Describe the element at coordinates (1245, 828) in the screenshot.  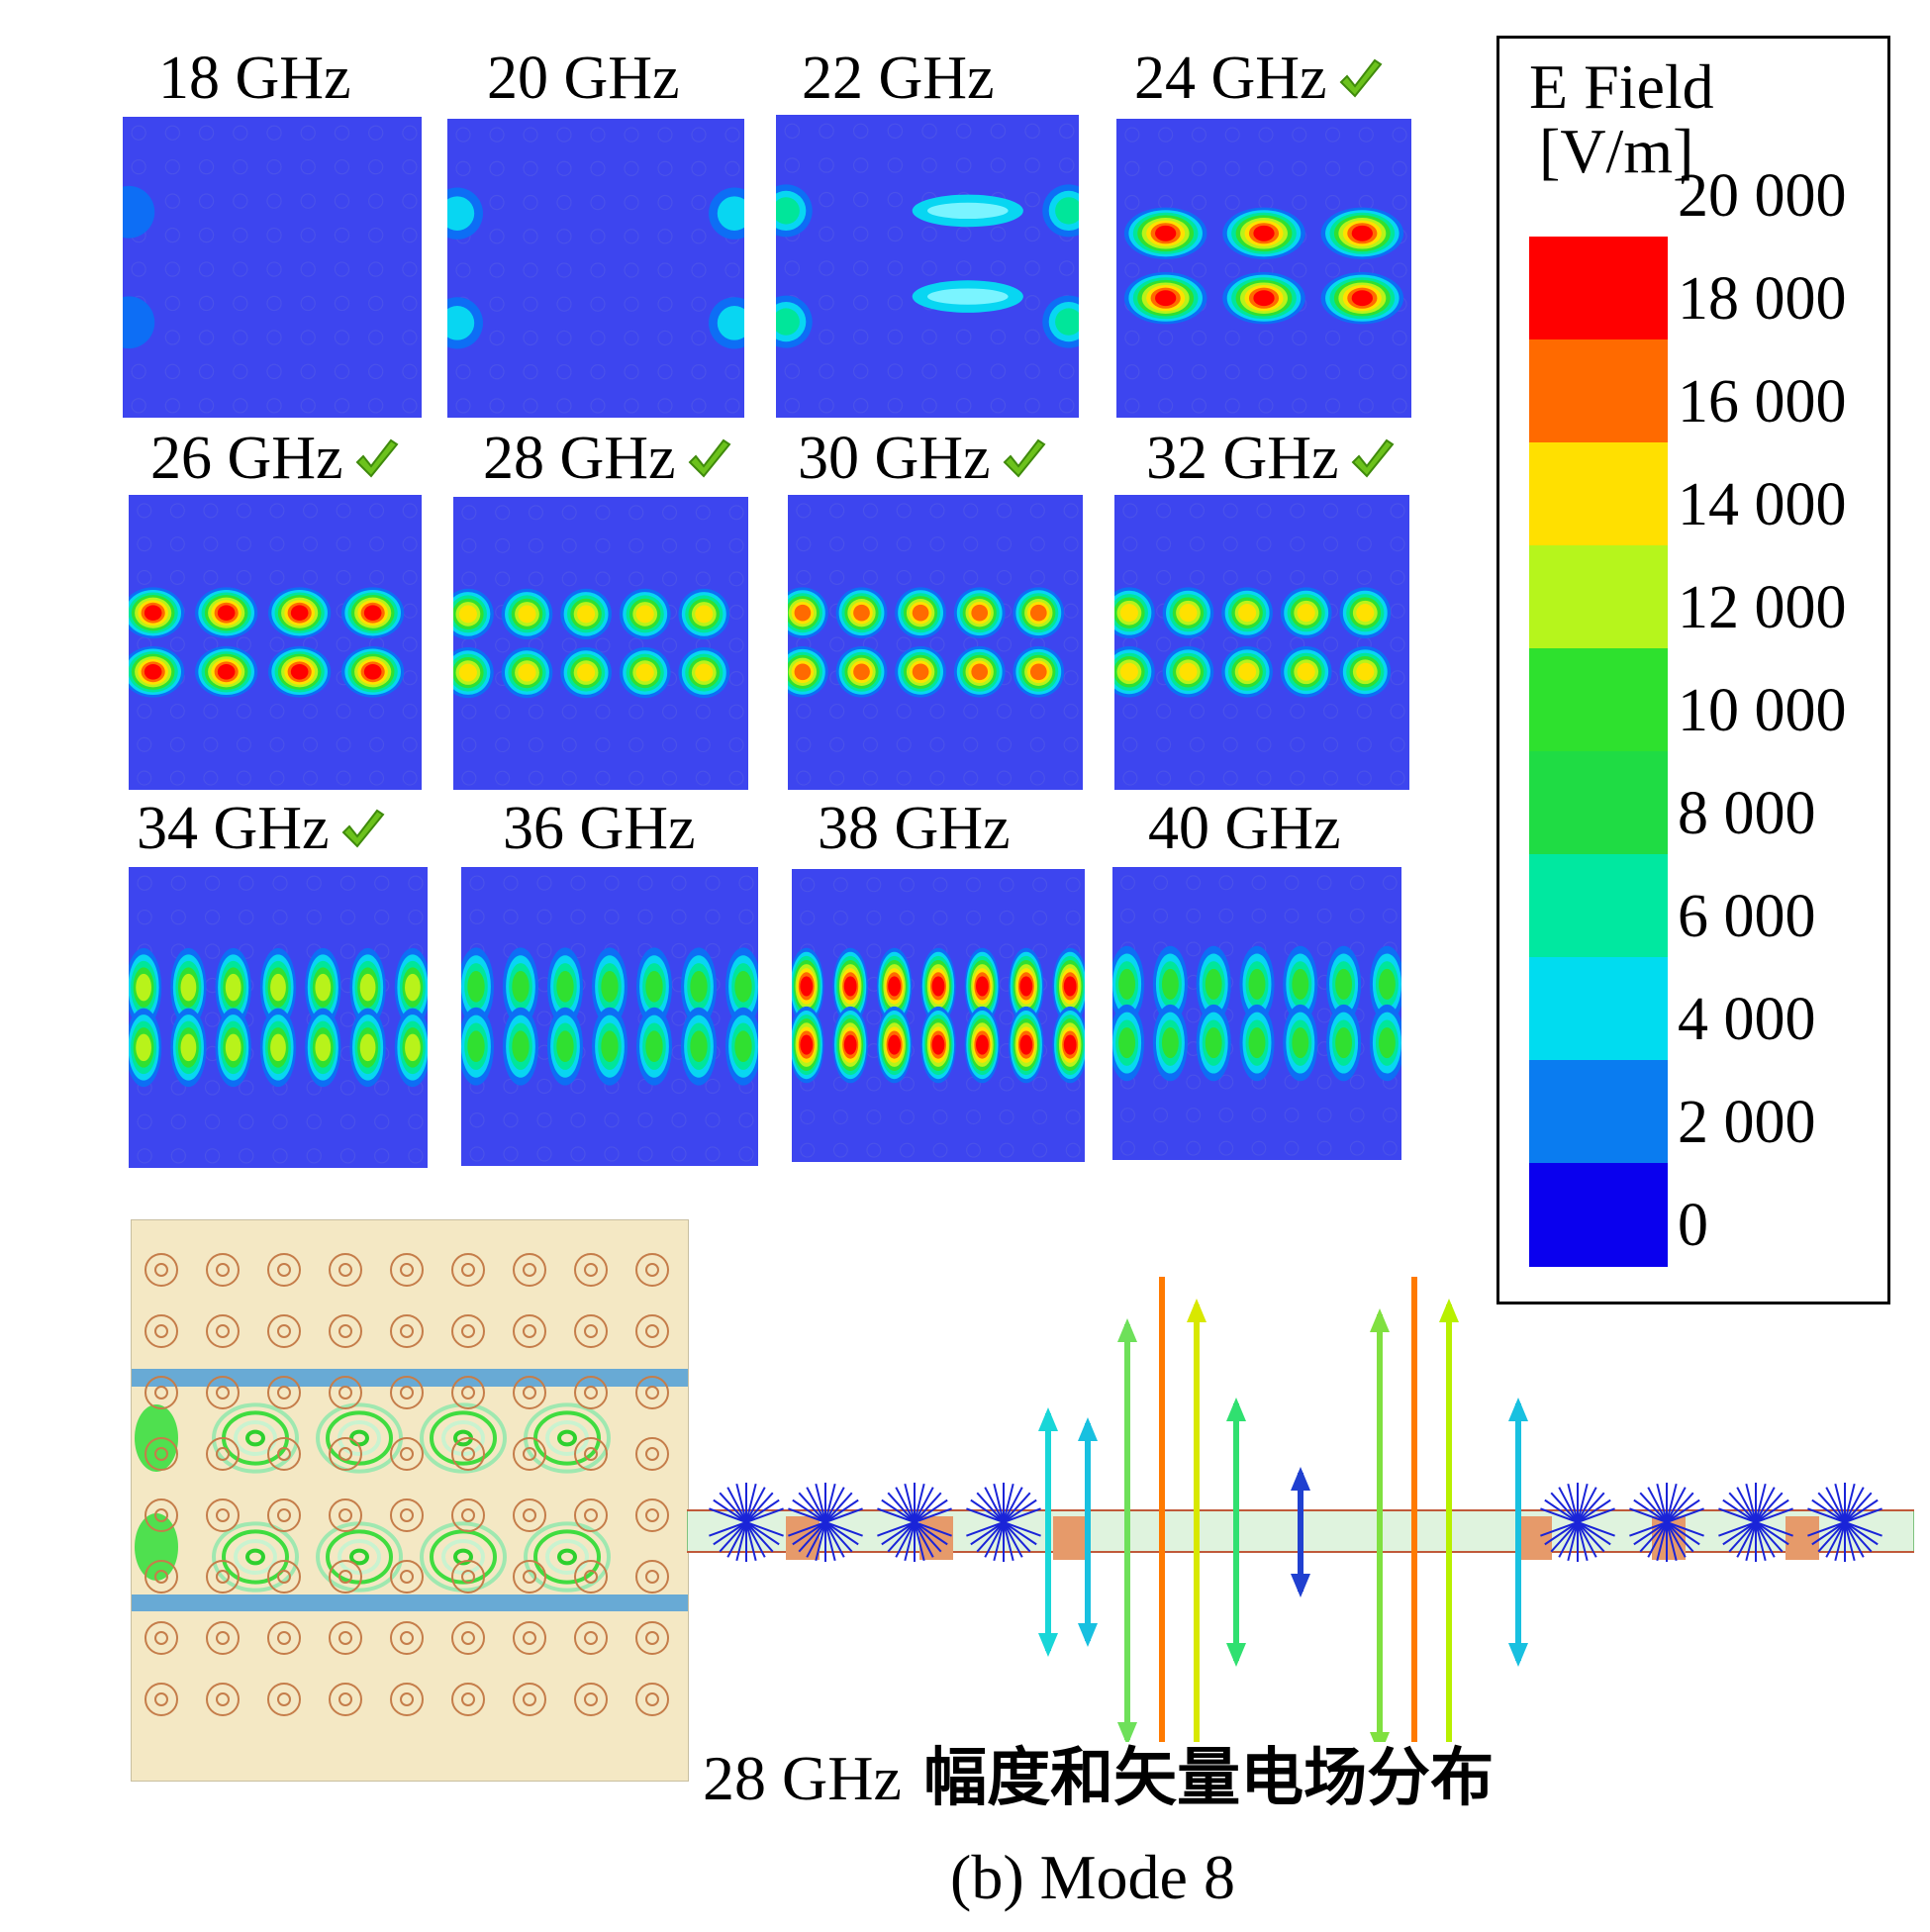
I see `freq-label-40: 40 GHz` at that location.